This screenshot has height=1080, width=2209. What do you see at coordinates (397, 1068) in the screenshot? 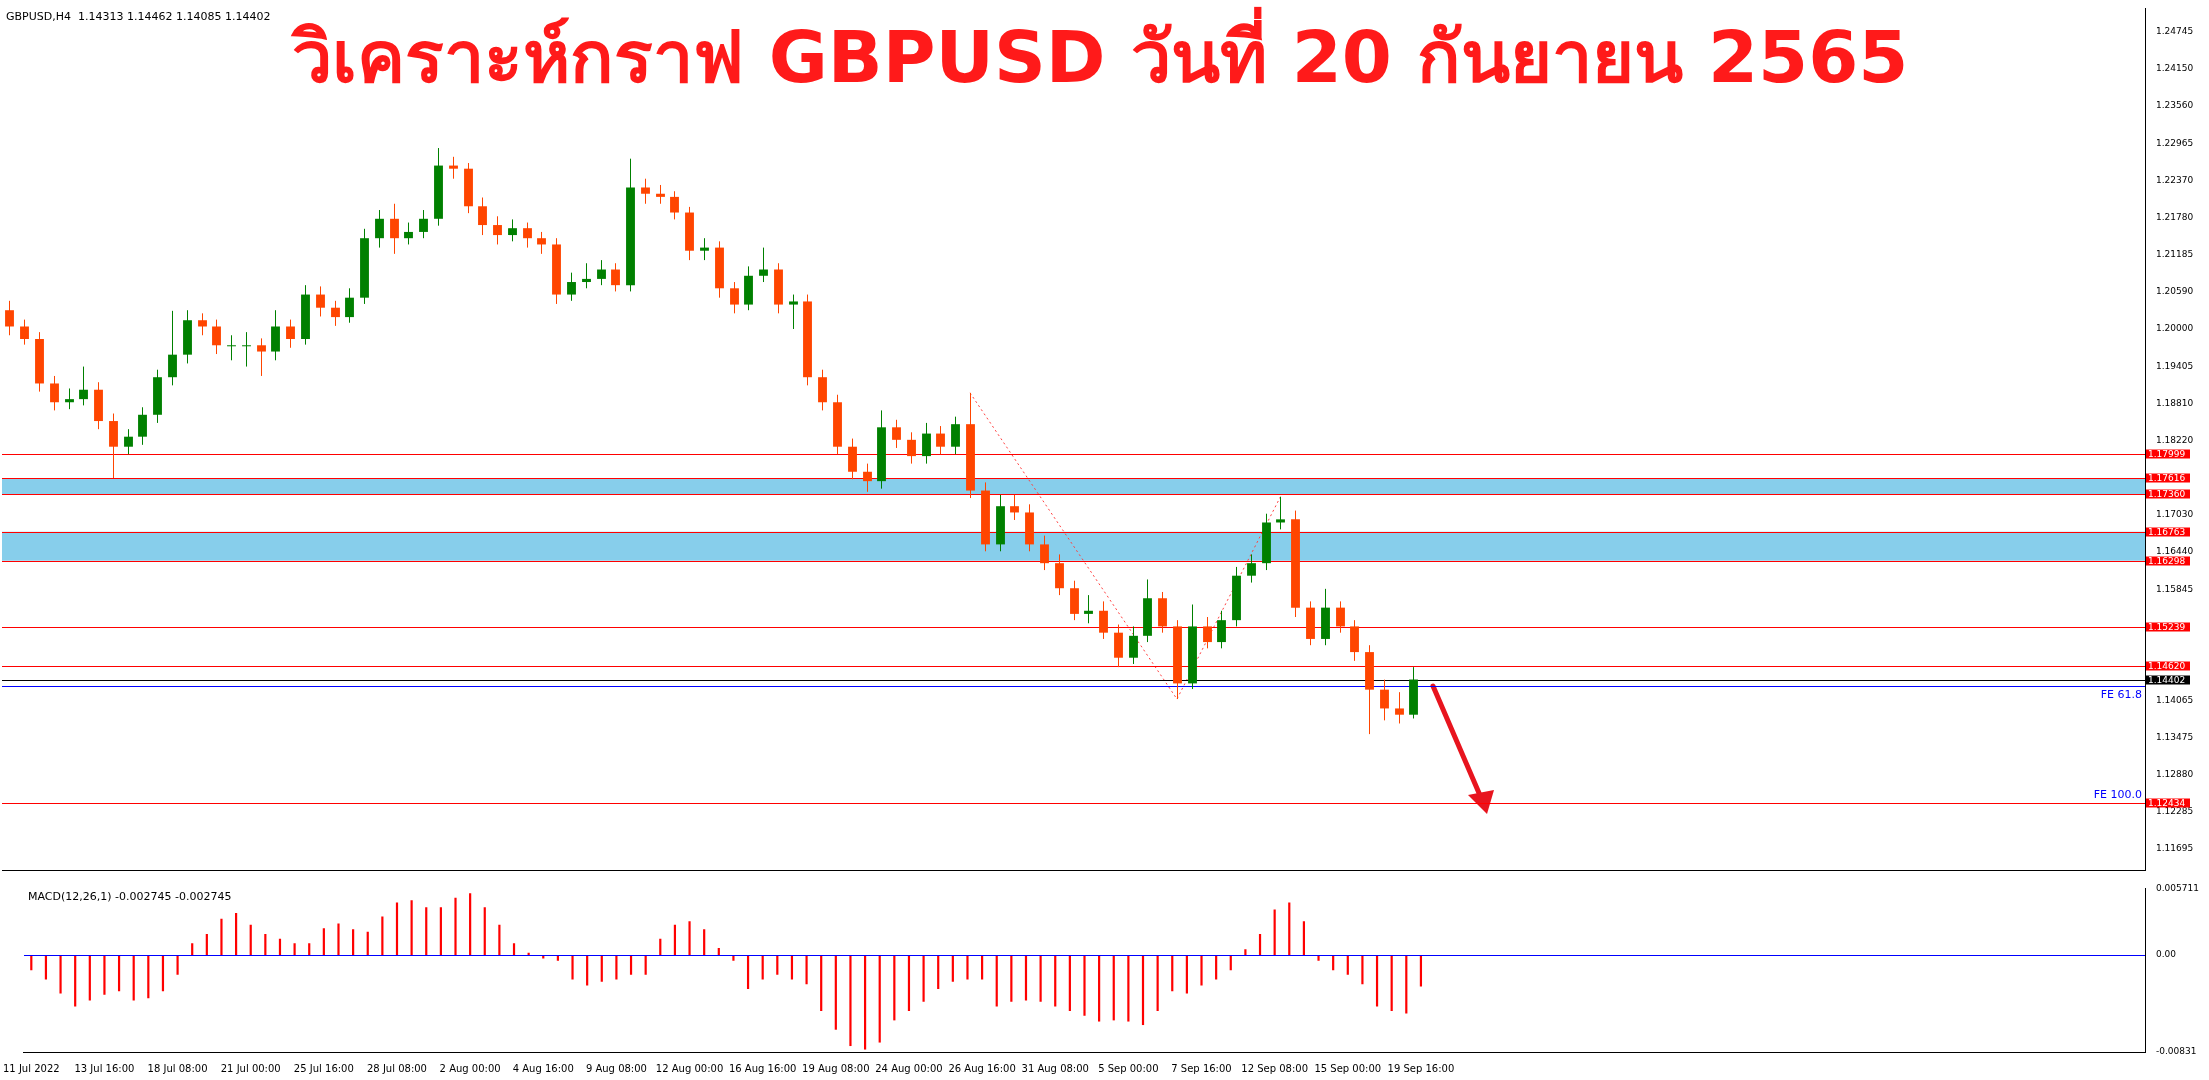
I see `x-tick-label: 28 Jul 08:00` at bounding box center [397, 1068].